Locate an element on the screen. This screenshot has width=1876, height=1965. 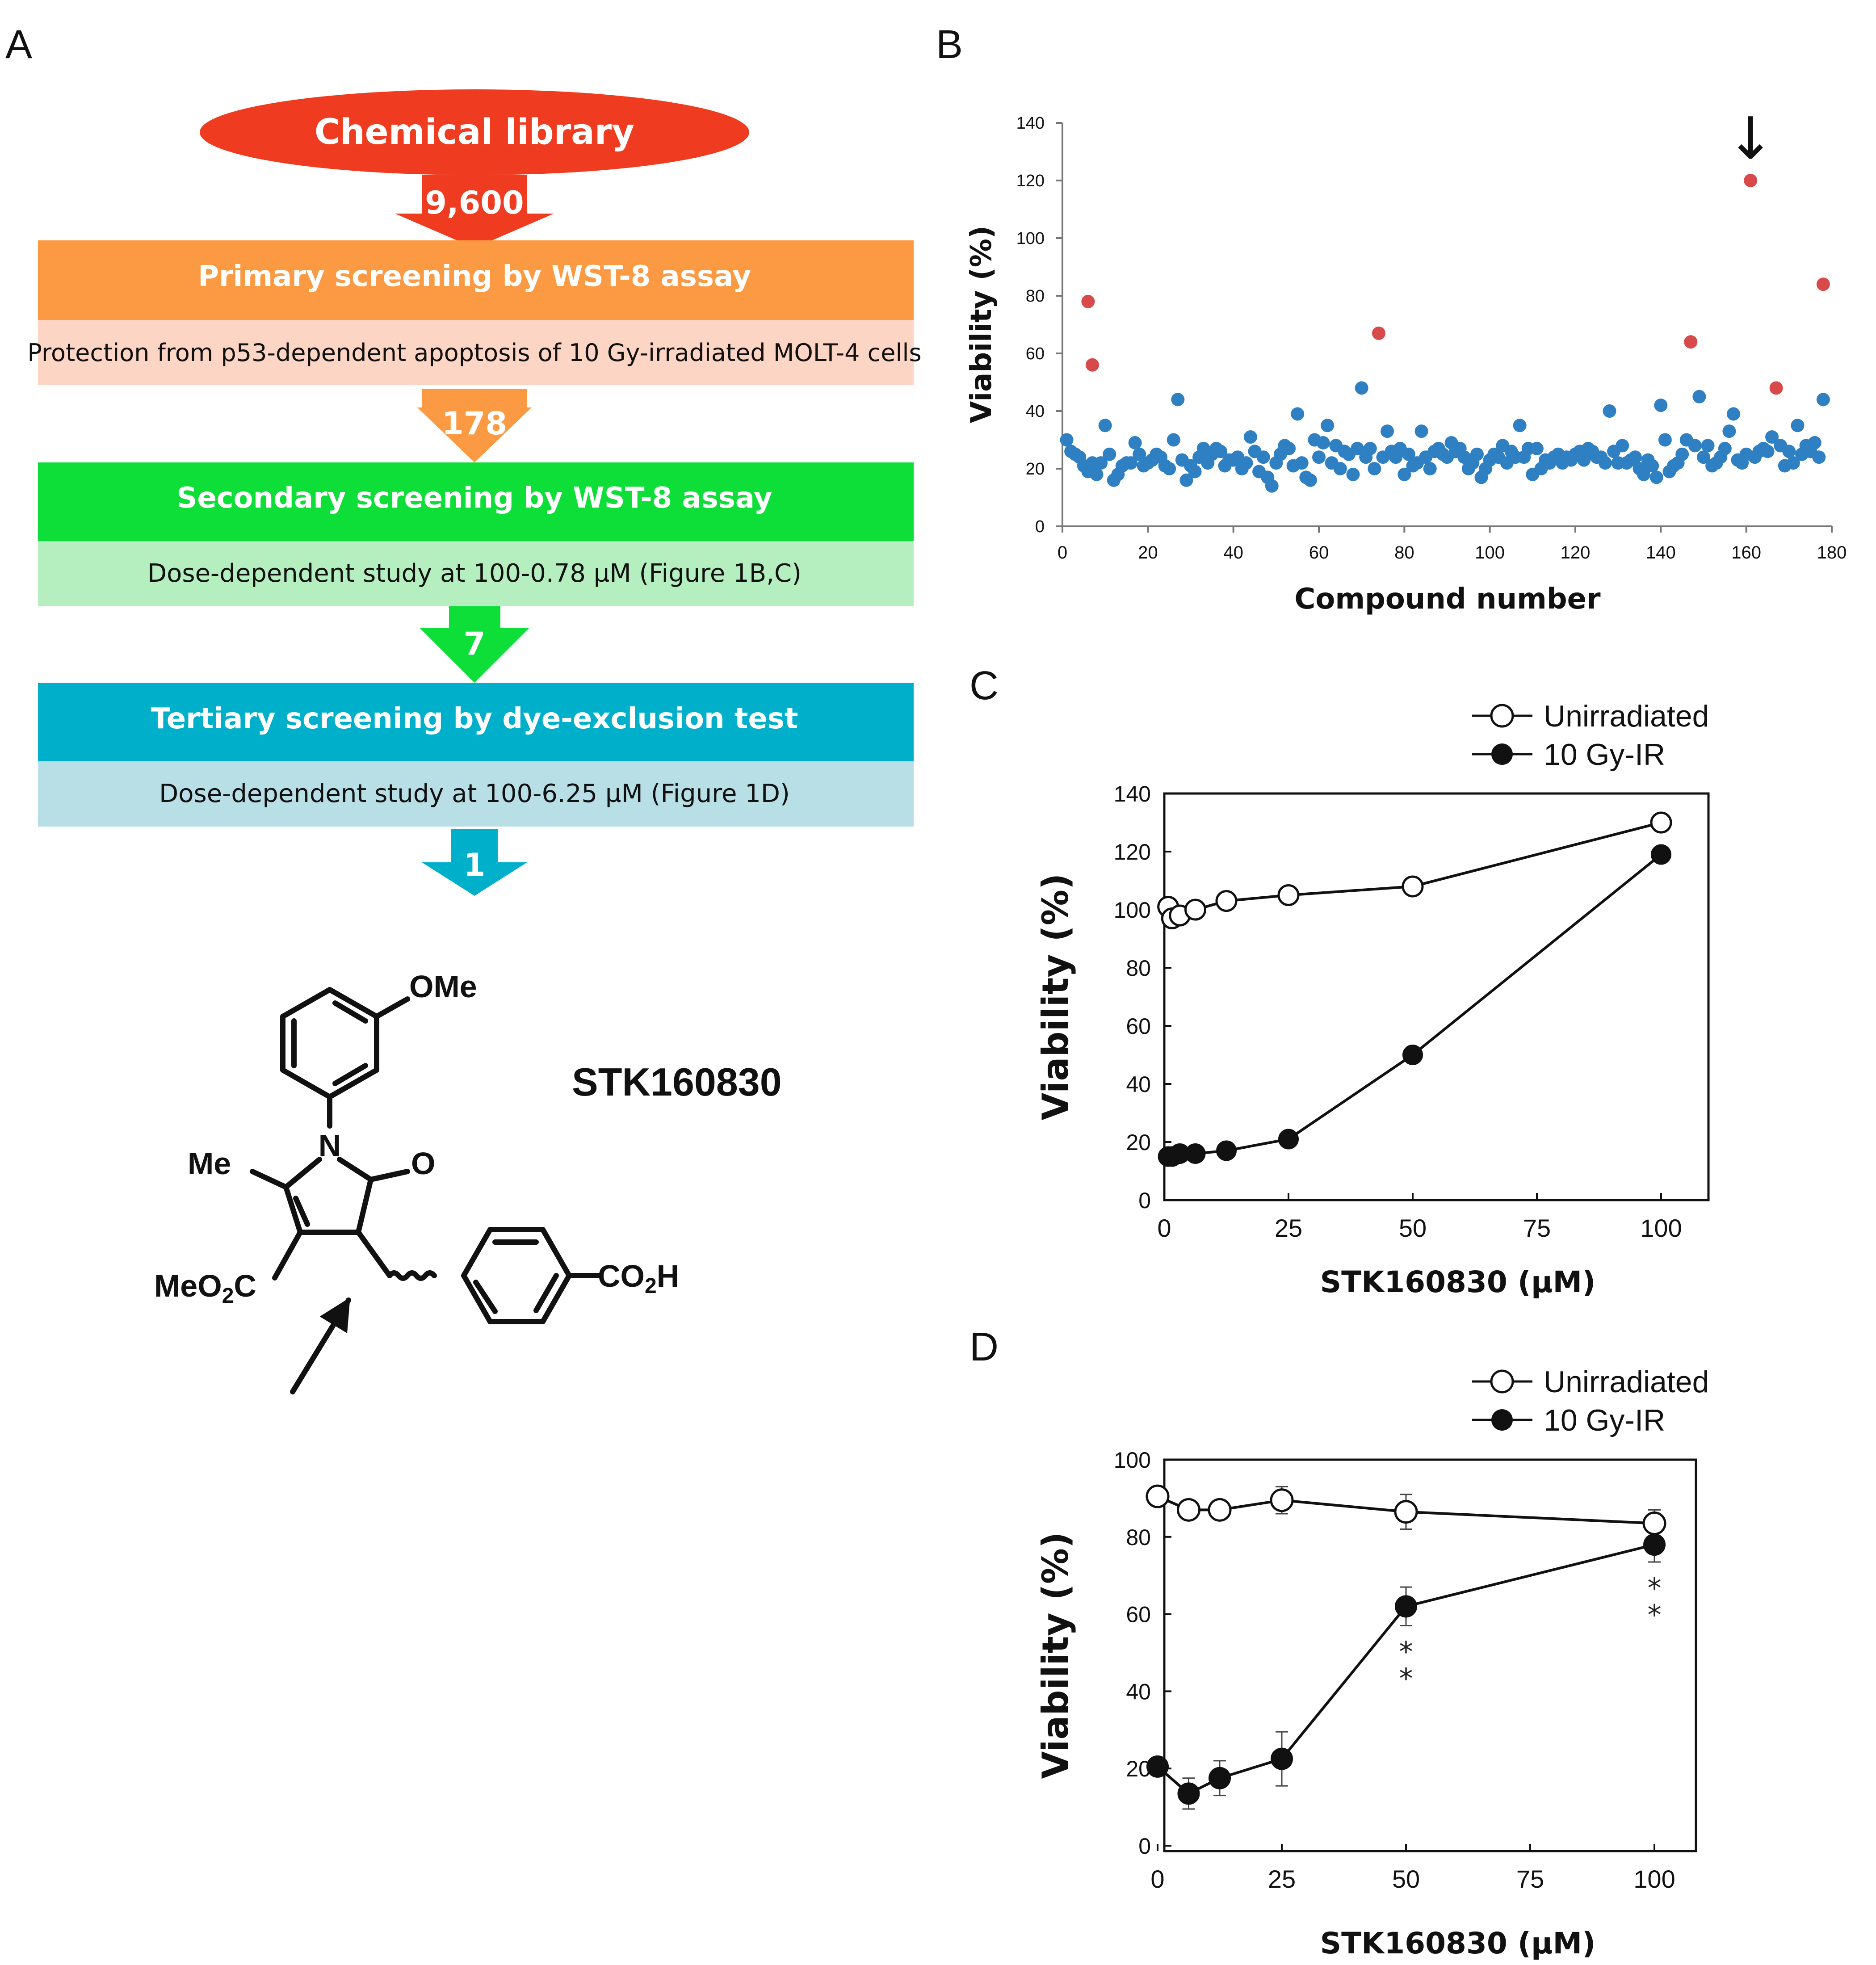
secondary-box is located at coordinates (476, 502).